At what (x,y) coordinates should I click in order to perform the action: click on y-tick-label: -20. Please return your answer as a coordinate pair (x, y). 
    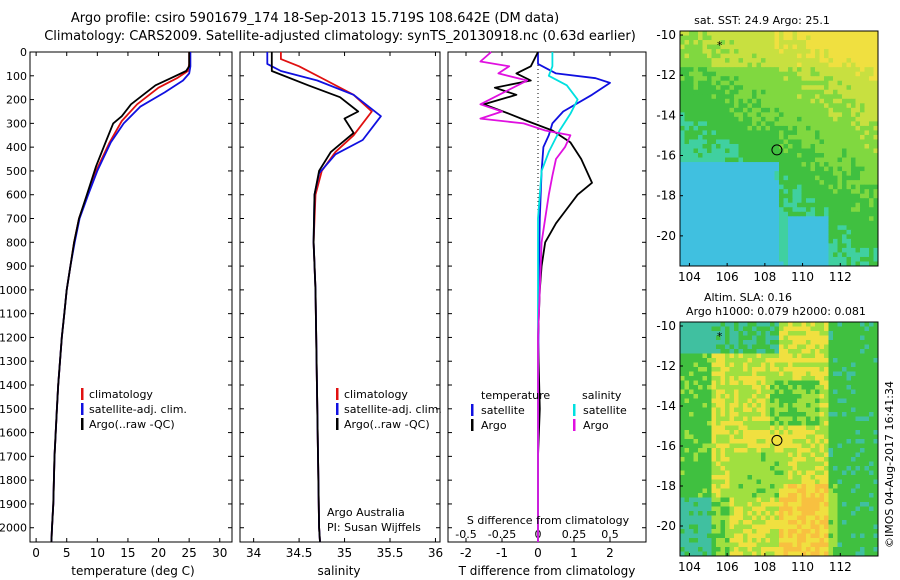
    Looking at the image, I should click on (666, 236).